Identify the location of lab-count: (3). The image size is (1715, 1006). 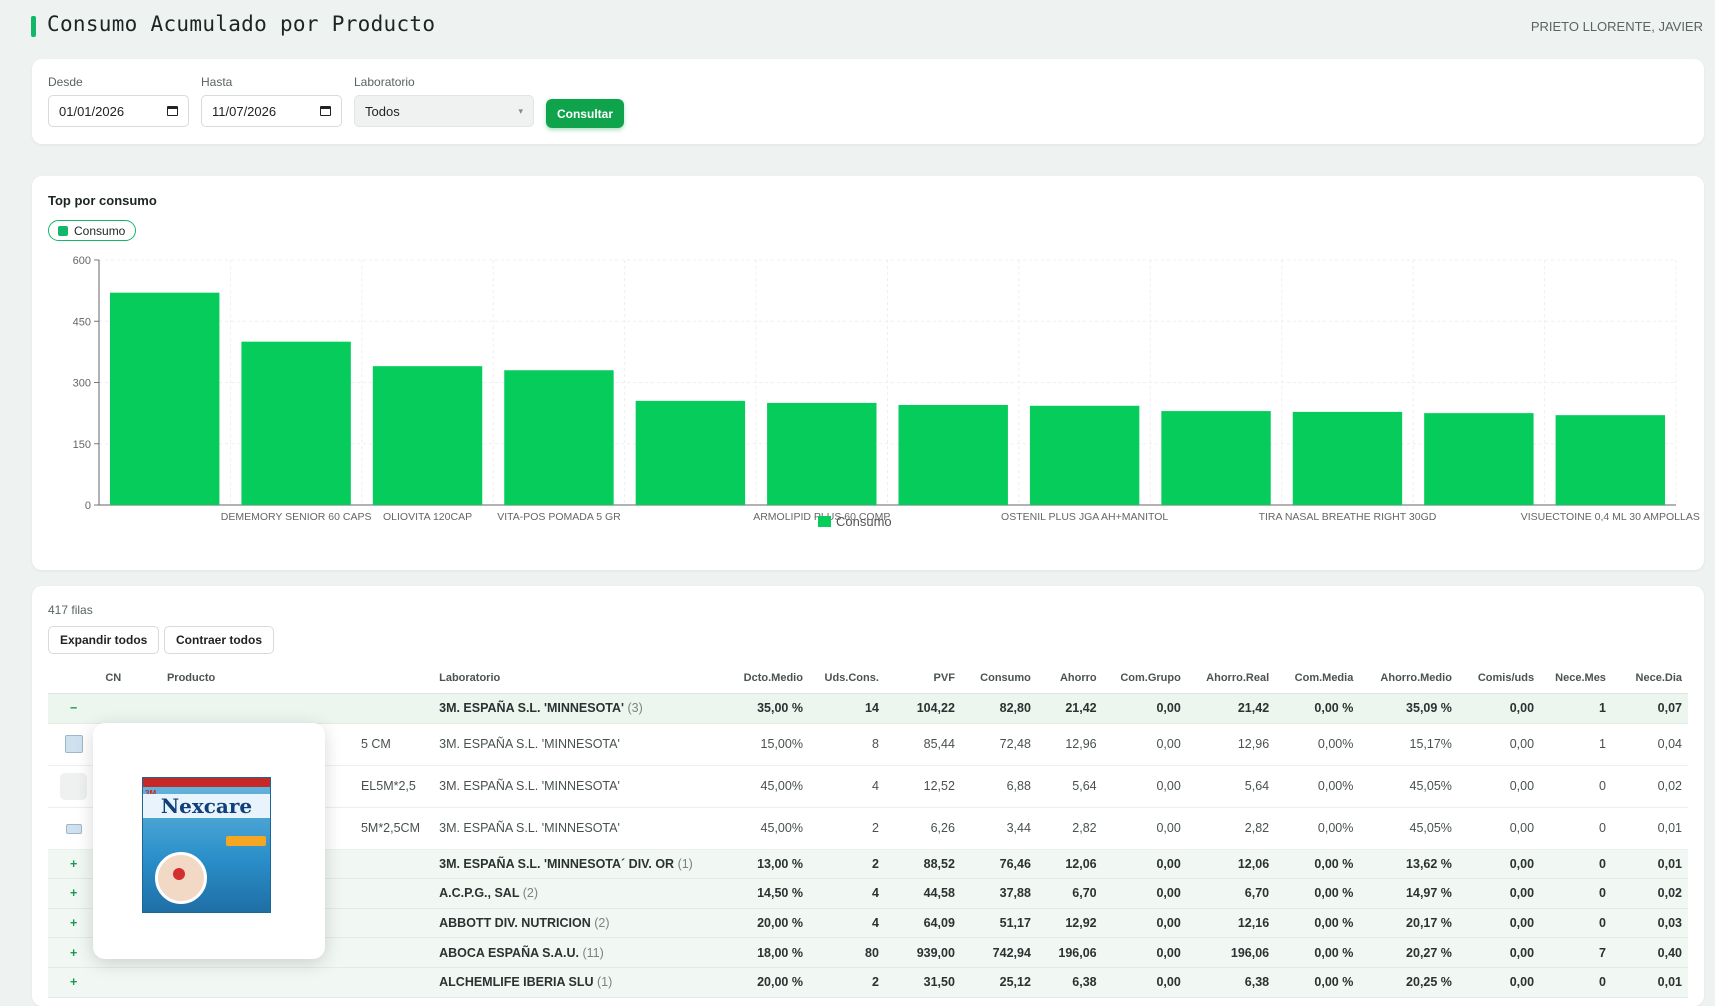
(635, 708).